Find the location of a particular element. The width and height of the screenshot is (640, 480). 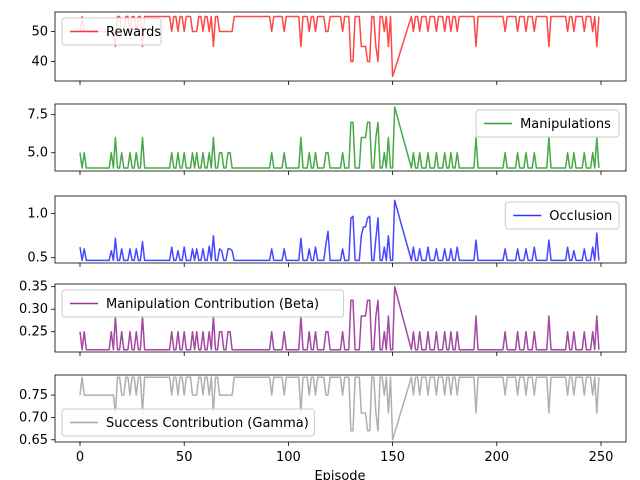

x-tick-label: 200 is located at coordinates (496, 457).